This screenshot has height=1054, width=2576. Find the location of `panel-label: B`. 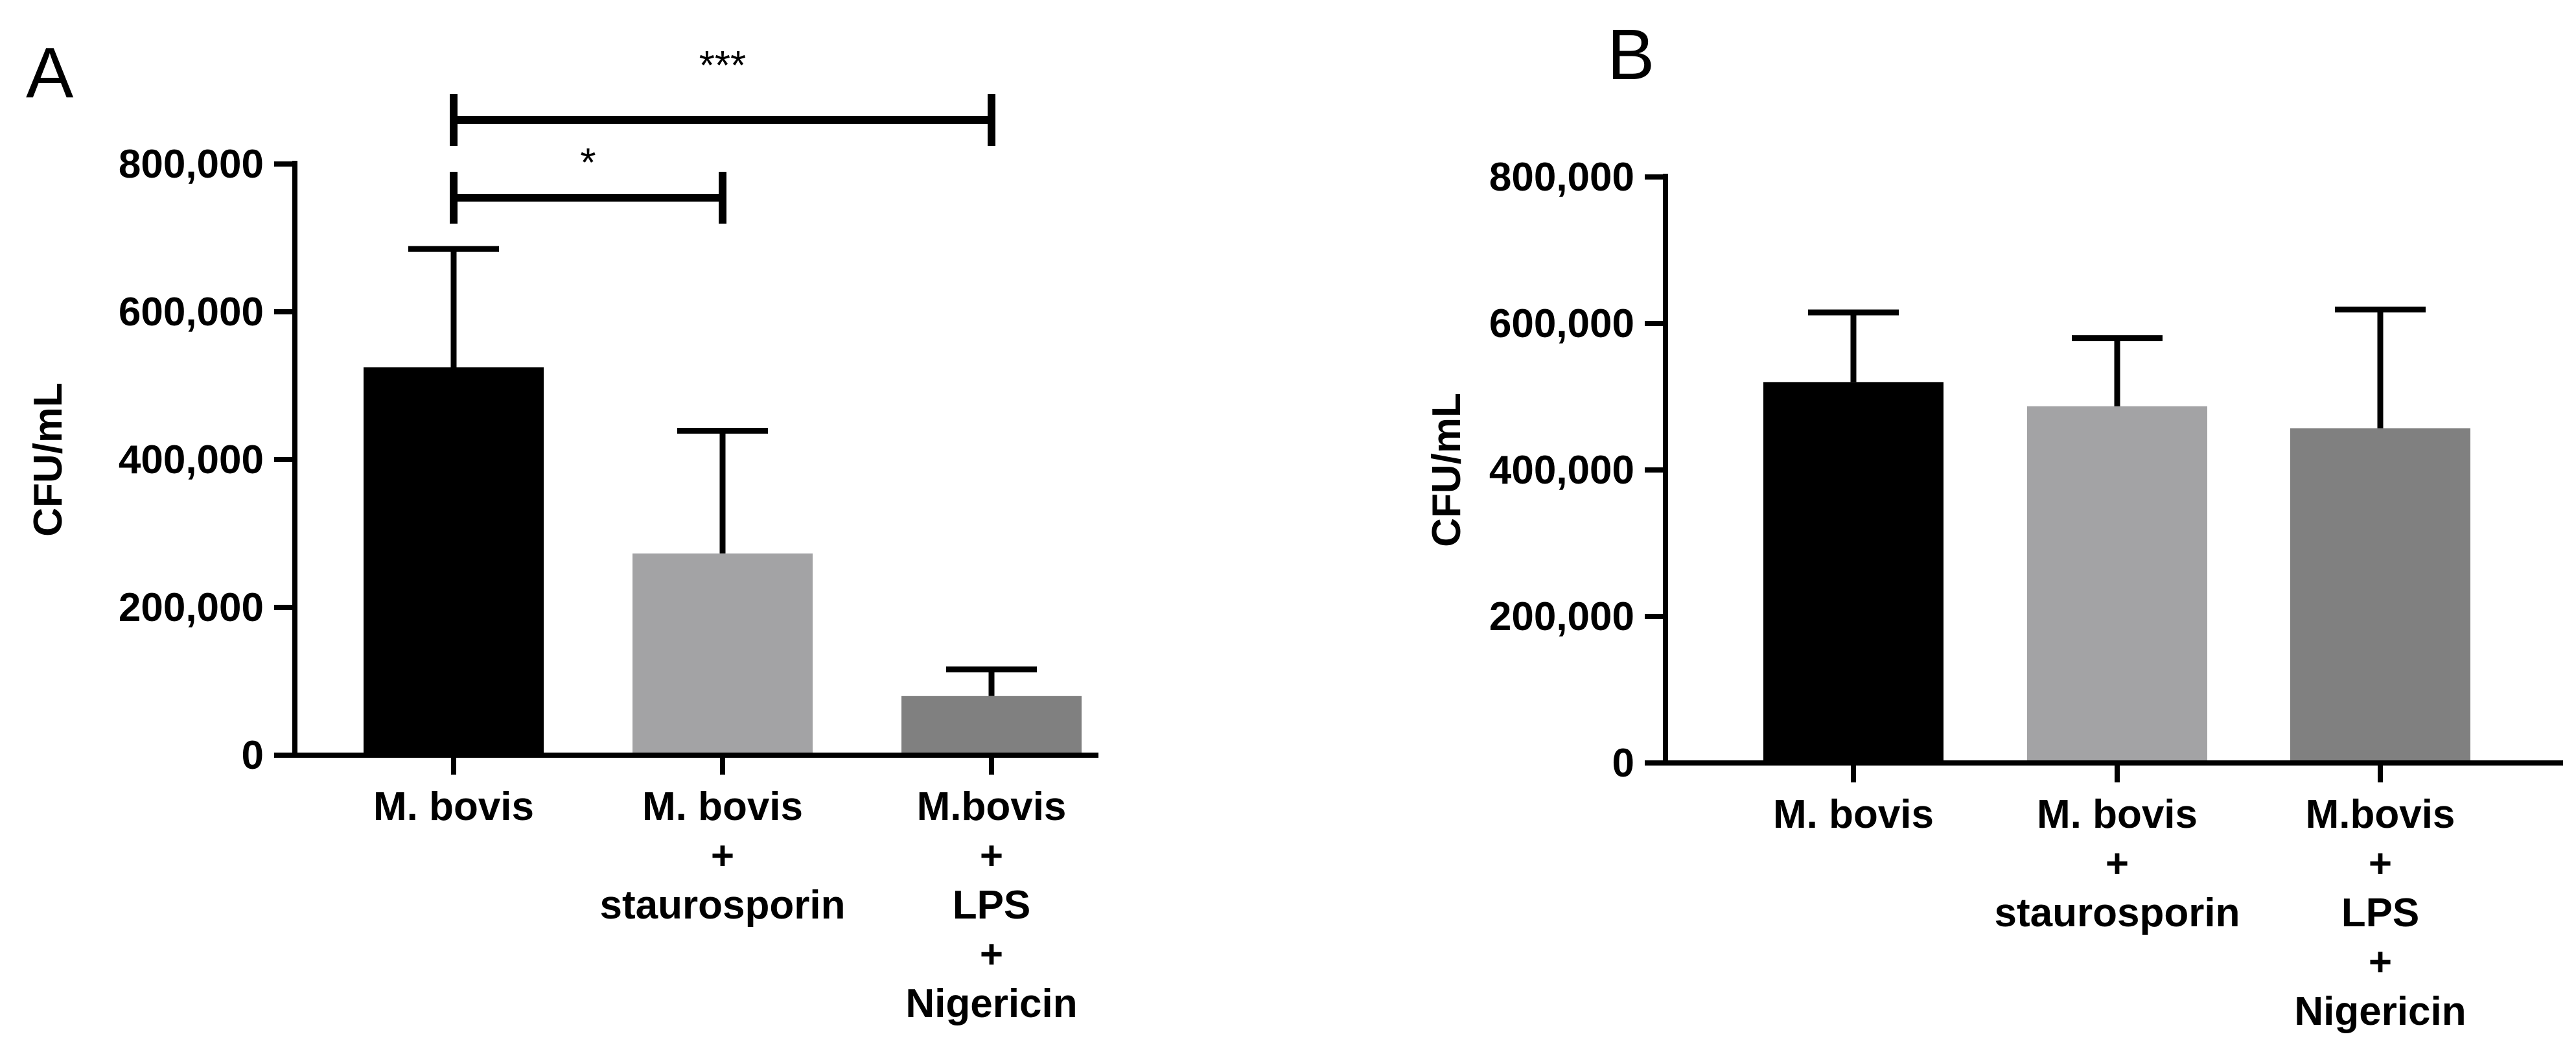

panel-label: B is located at coordinates (1630, 55).